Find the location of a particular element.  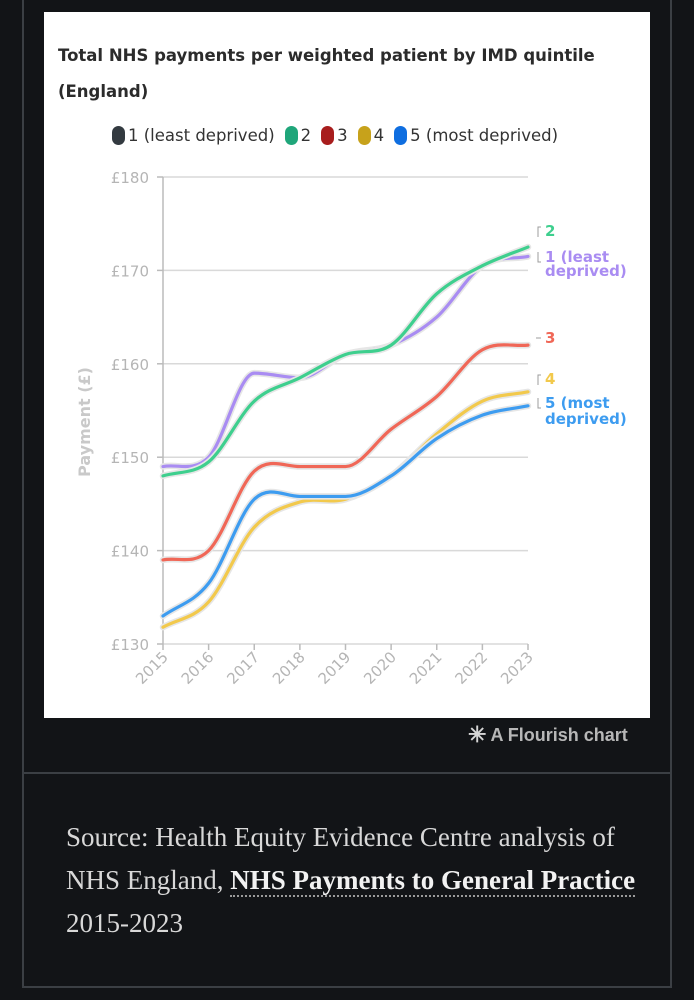

legend-item-4: 4 is located at coordinates (371, 135).